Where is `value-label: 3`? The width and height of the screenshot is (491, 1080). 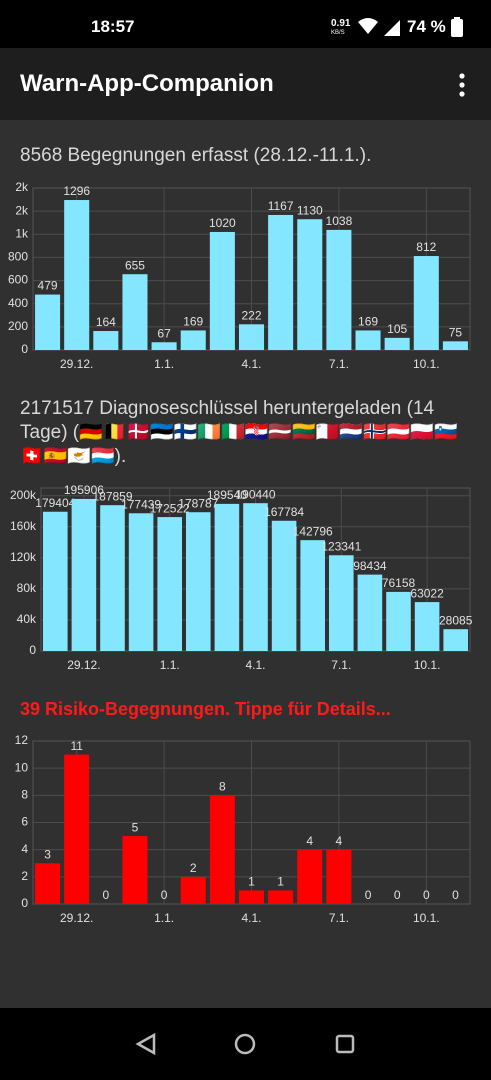 value-label: 3 is located at coordinates (47, 854).